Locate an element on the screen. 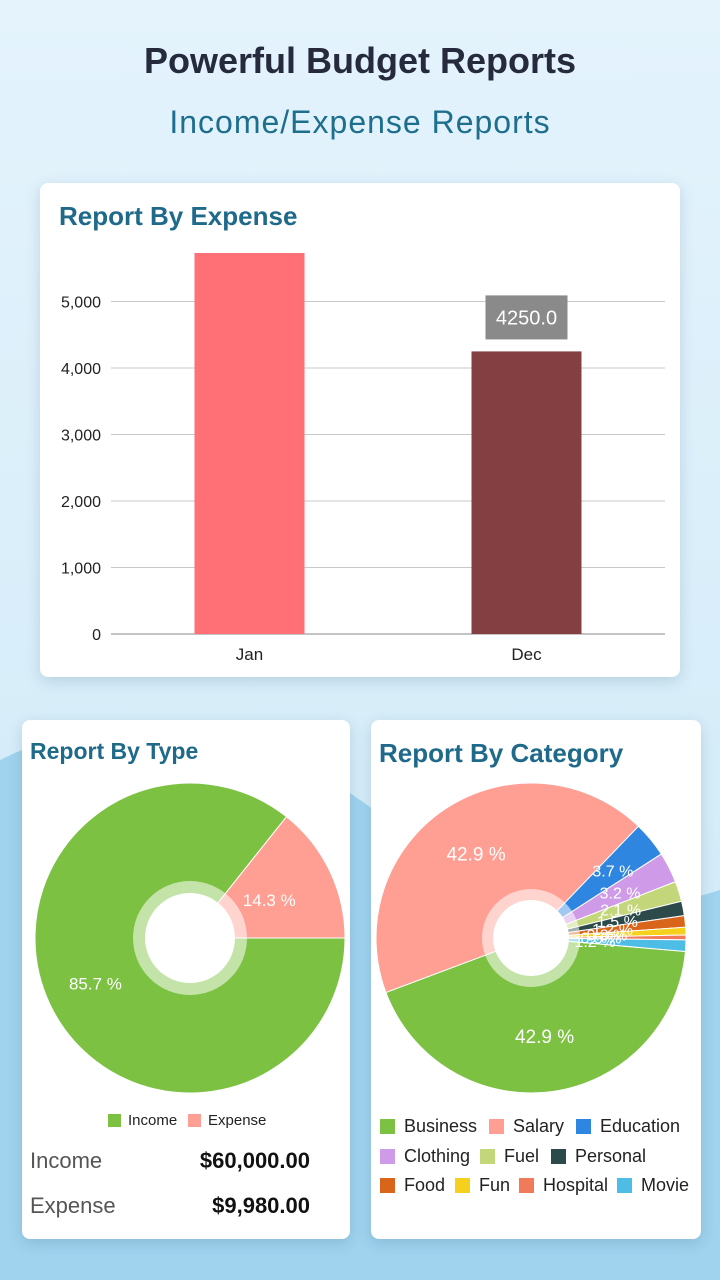 The image size is (720, 1280). y-tick-label: 3,000 is located at coordinates (81, 436).